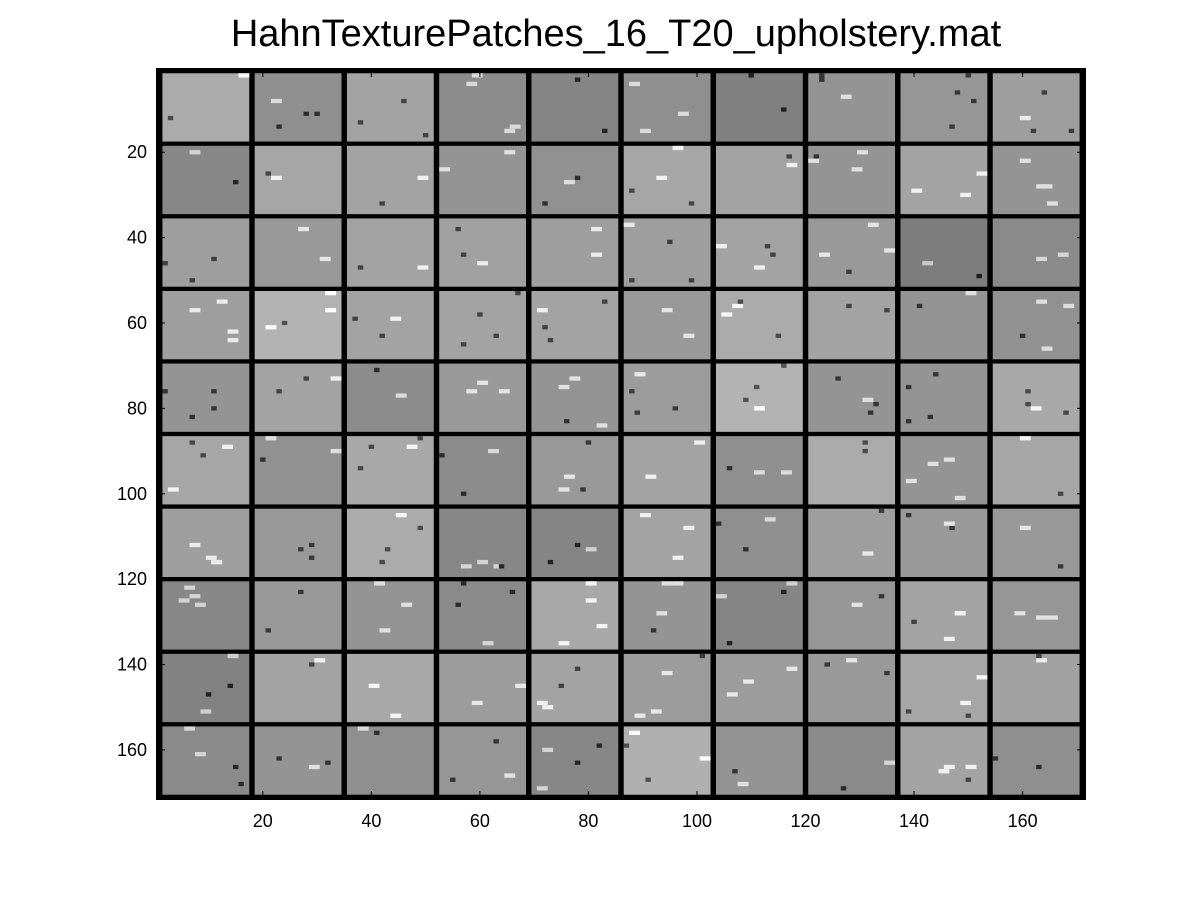 This screenshot has height=900, width=1200. I want to click on y-tick-label: 120, so click(132, 579).